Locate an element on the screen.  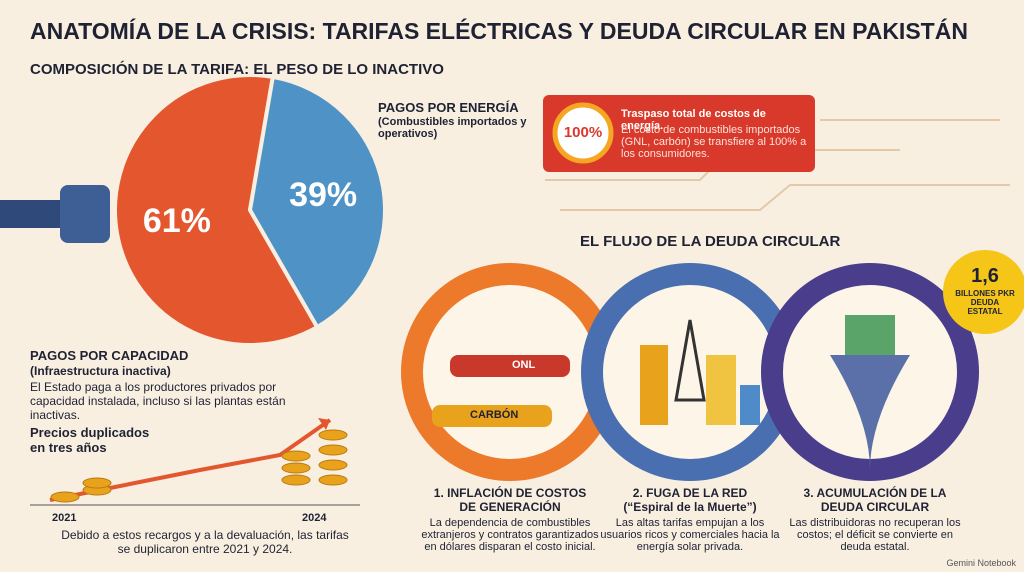
footer: Gemini Notebook is located at coordinates (981, 563).